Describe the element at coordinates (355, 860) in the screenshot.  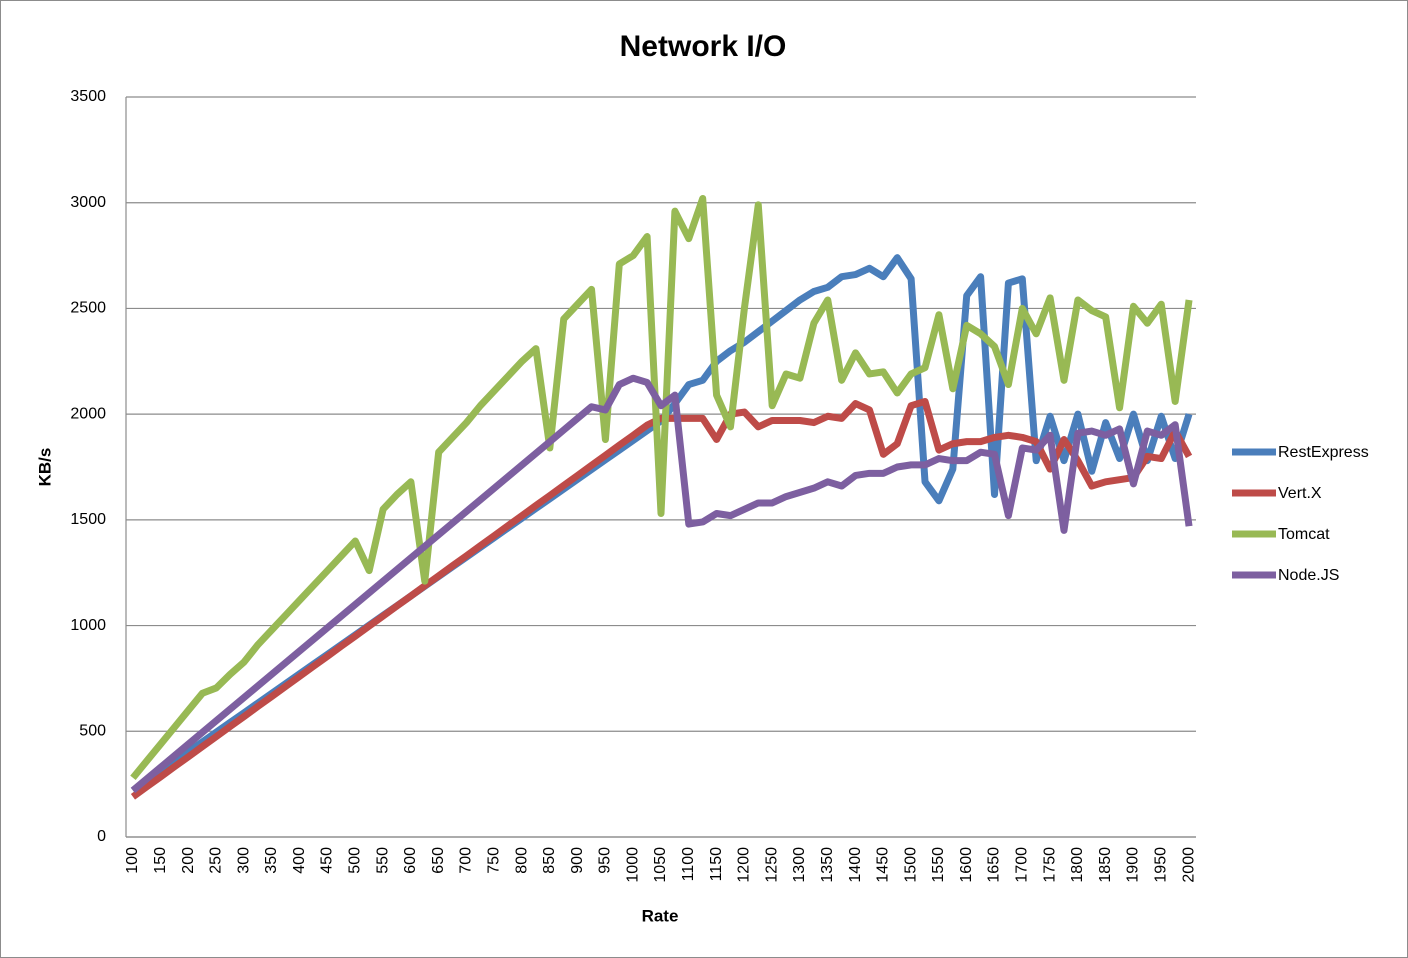
I see `x-tick-label: 500` at that location.